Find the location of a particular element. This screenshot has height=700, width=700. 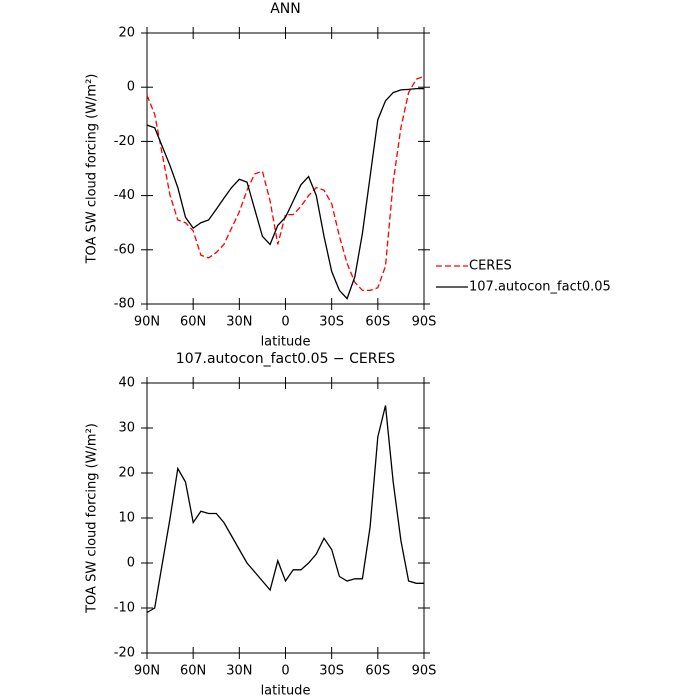

legend-label: 107.autocon_fact0.05 is located at coordinates (540, 287).